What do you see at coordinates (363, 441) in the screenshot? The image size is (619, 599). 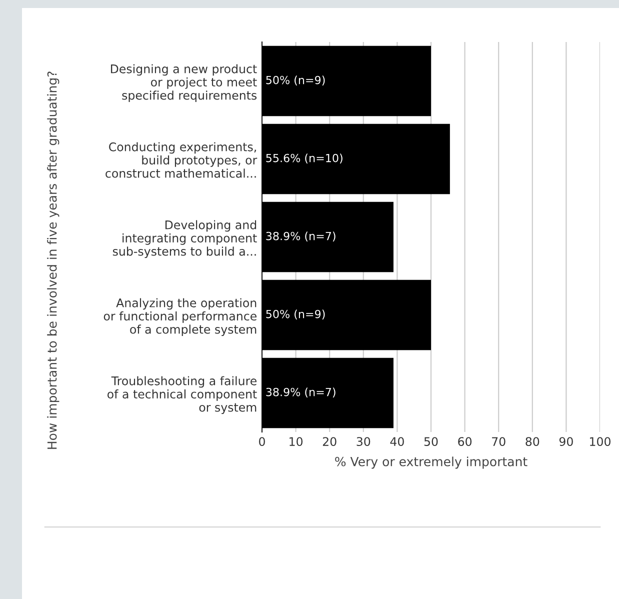 I see `x-tick-label: 30` at bounding box center [363, 441].